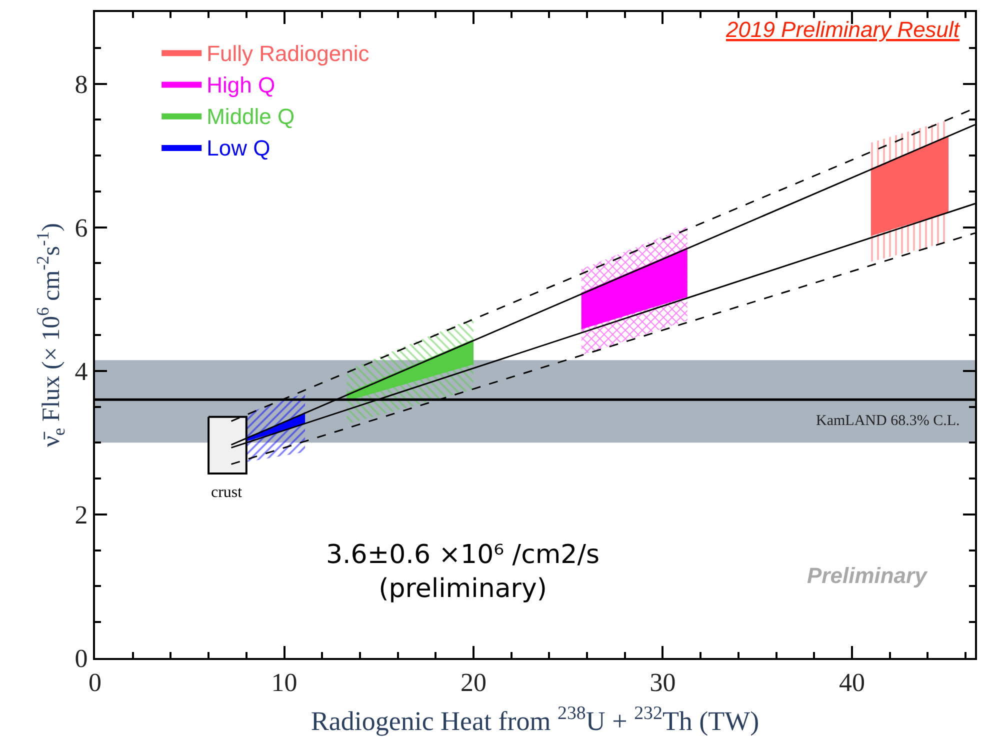 Image resolution: width=987 pixels, height=748 pixels. What do you see at coordinates (868, 575) in the screenshot?
I see `annotation: Preliminary` at bounding box center [868, 575].